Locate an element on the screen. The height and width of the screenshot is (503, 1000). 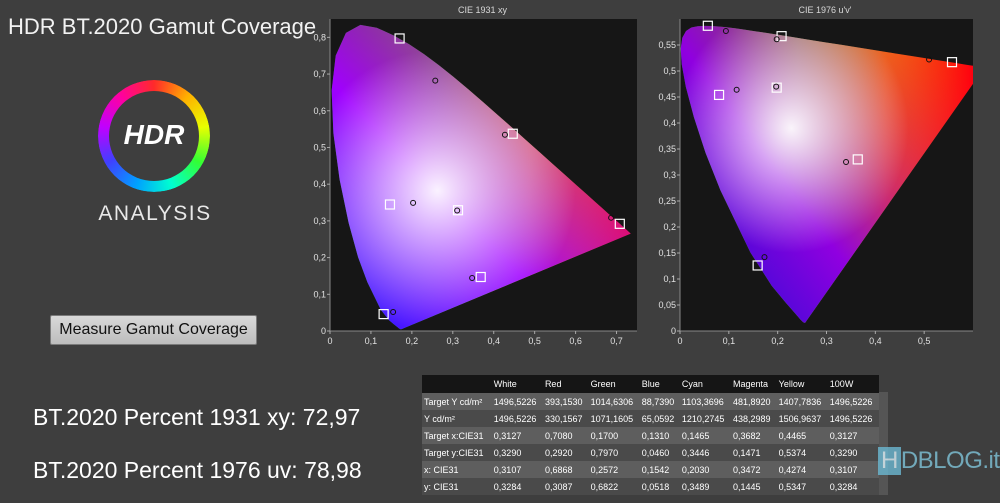
table-cell: 1014,6306 is located at coordinates (614, 401).